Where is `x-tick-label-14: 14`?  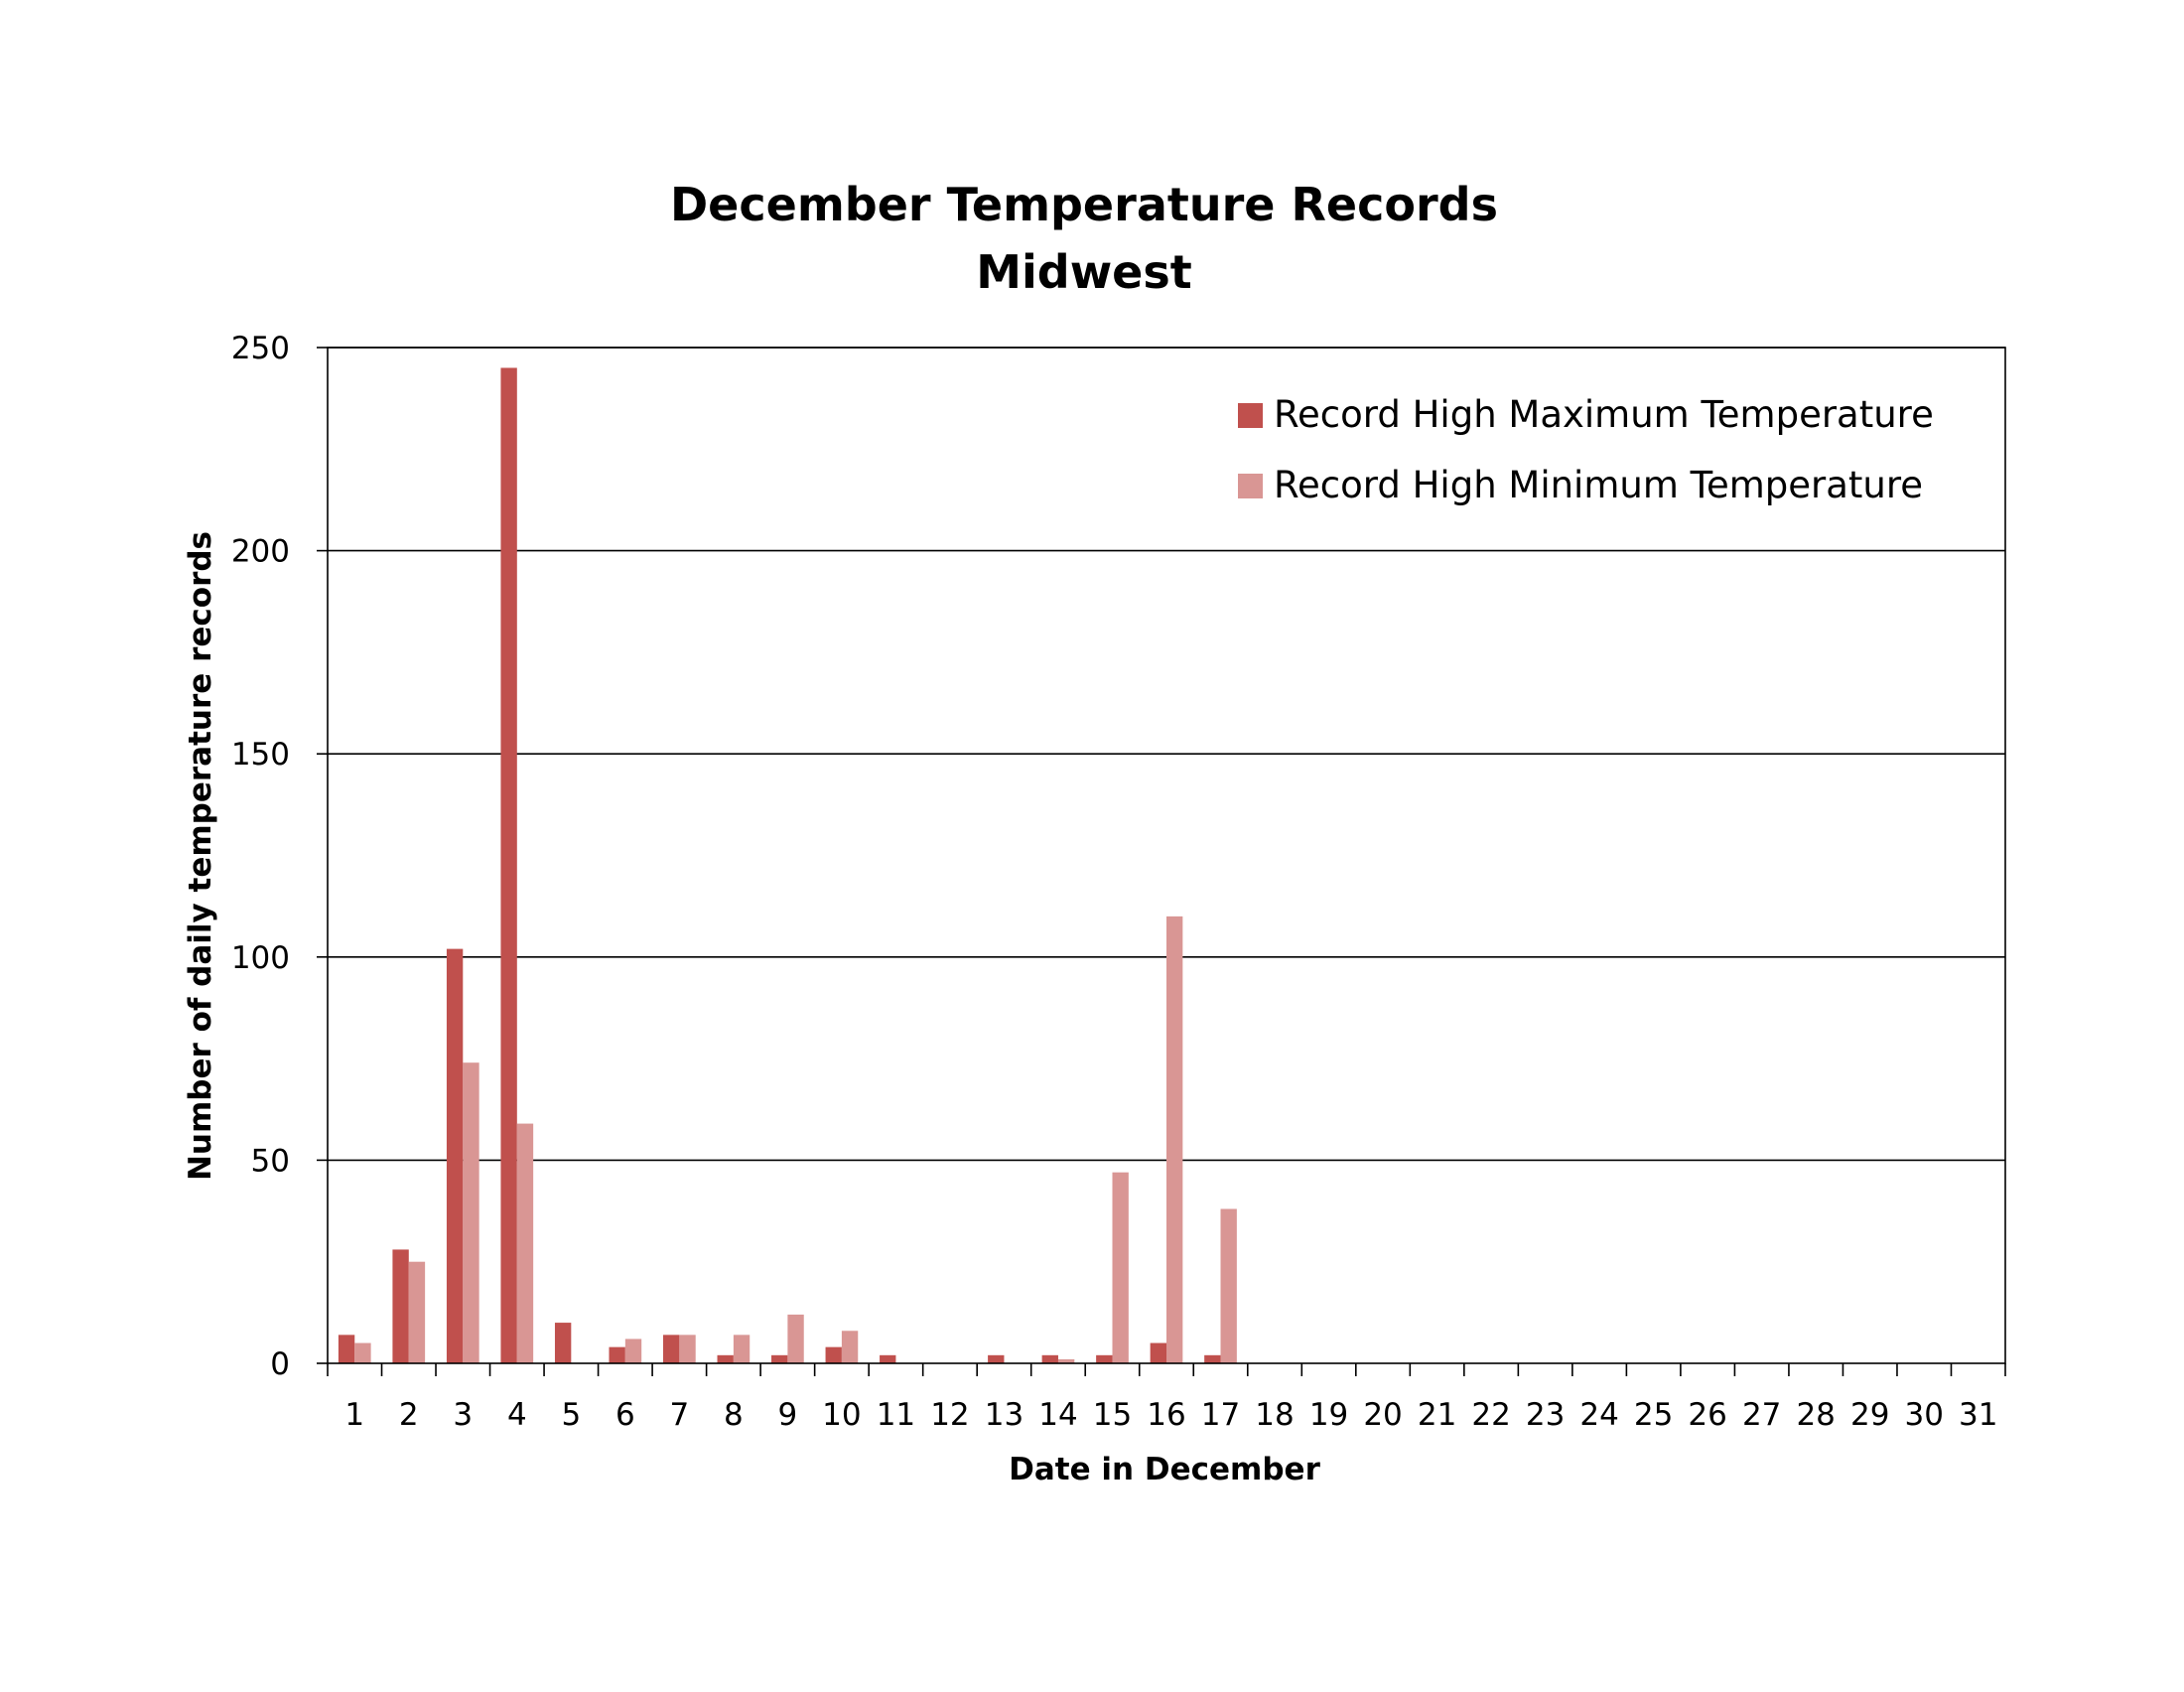
x-tick-label-14: 14 is located at coordinates (1057, 1415).